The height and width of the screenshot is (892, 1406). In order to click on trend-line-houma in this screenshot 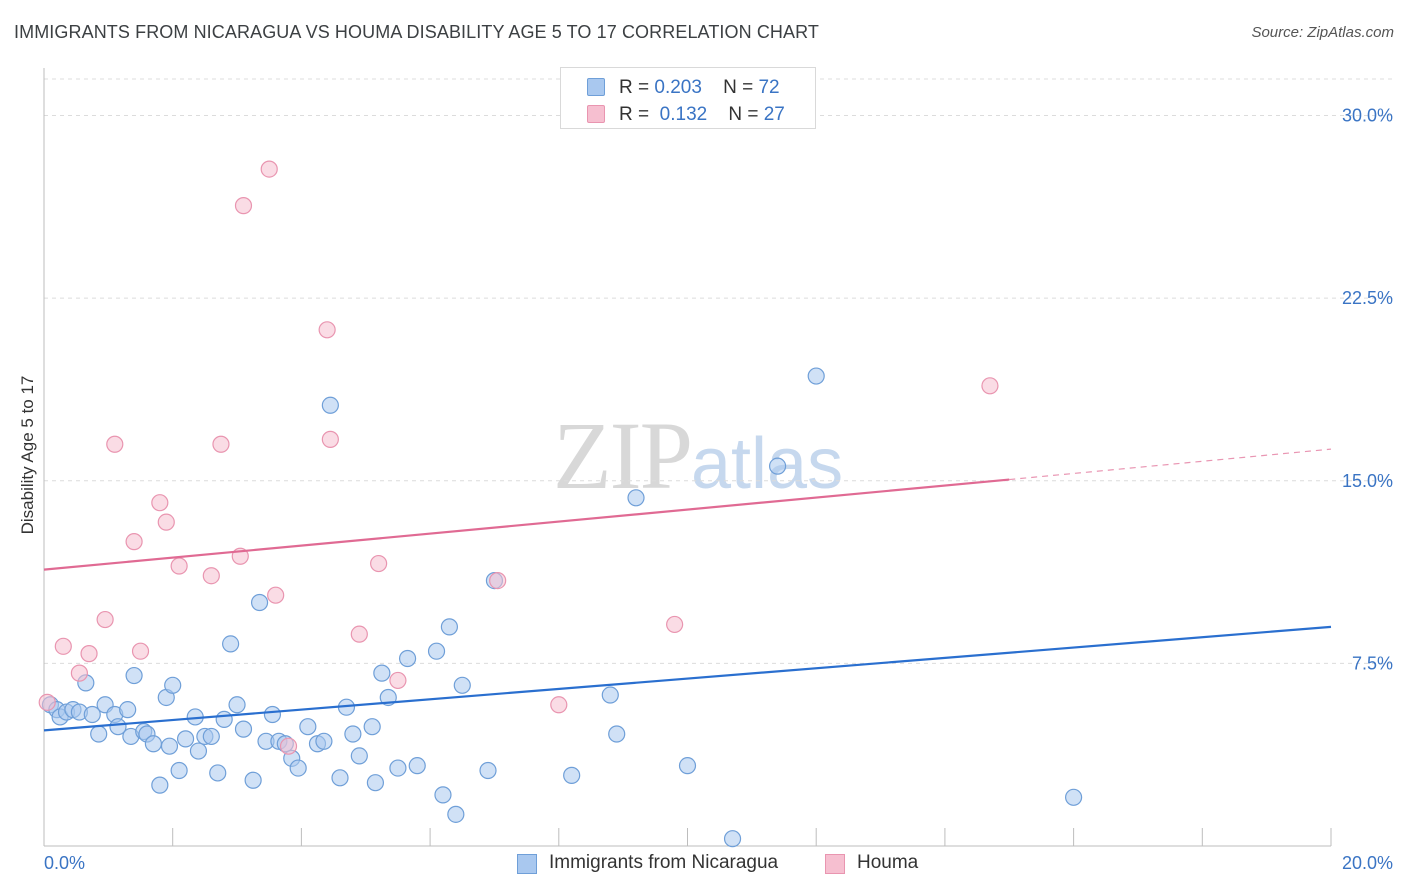, I will do `click(526, 524)`.